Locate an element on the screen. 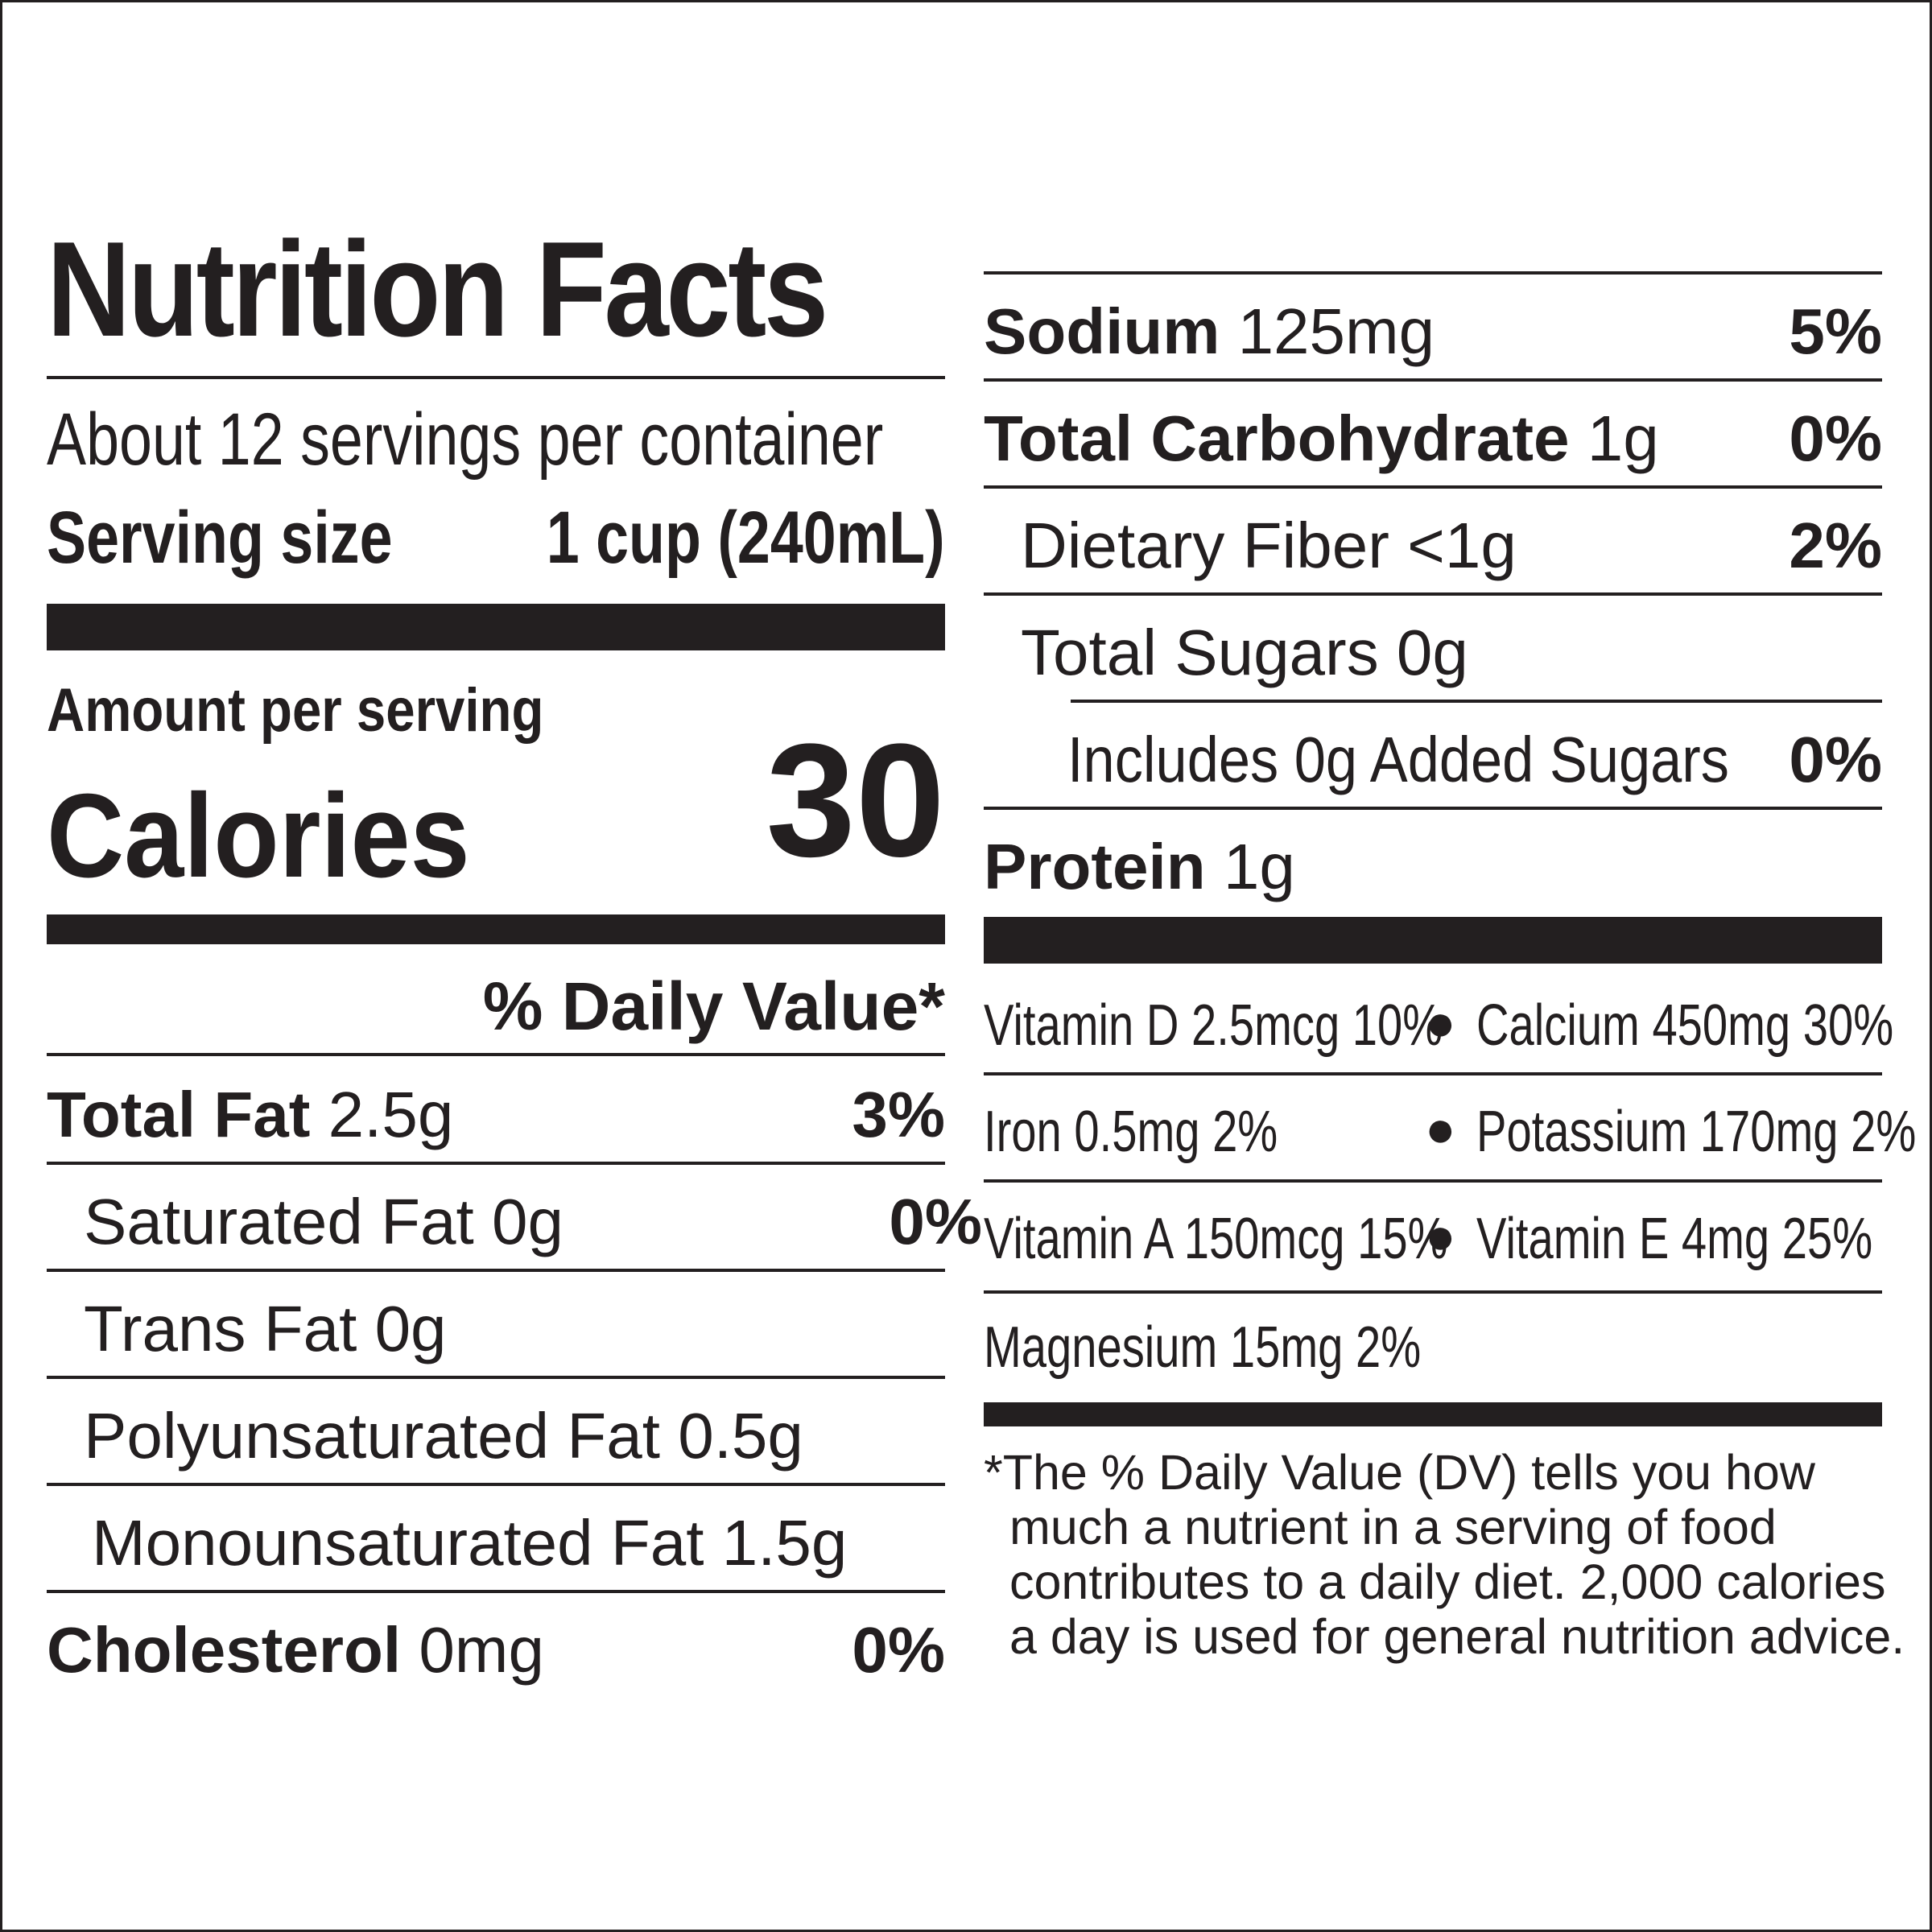 Image resolution: width=1932 pixels, height=1932 pixels. nutrient-saturated-fat: Saturated Fat 0g 0% is located at coordinates (533, 1221).